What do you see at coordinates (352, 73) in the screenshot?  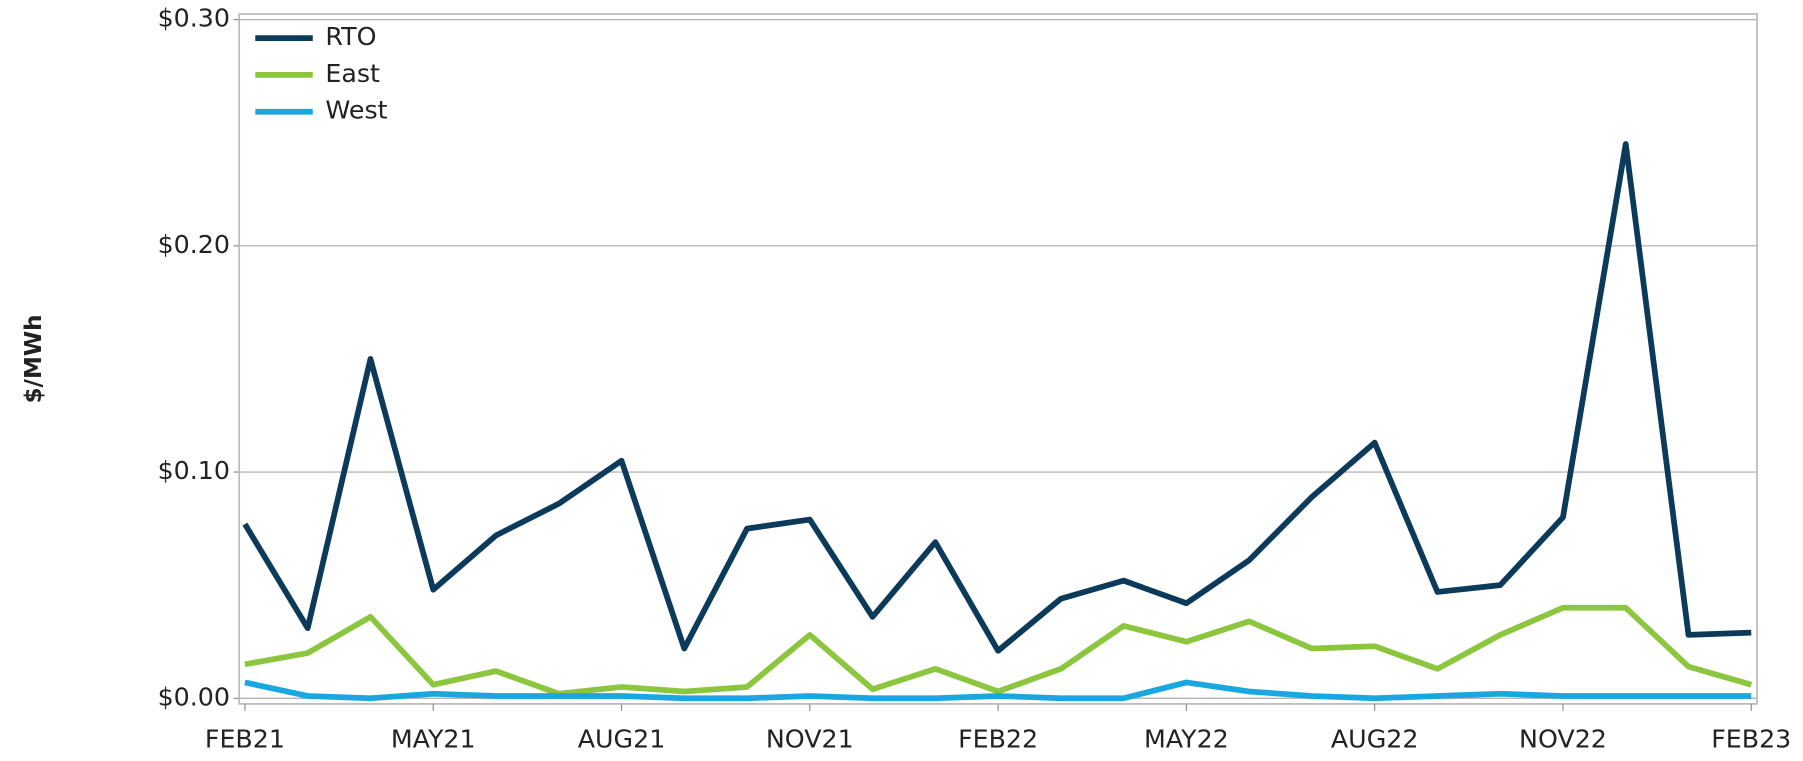 I see `legend-label: East` at bounding box center [352, 73].